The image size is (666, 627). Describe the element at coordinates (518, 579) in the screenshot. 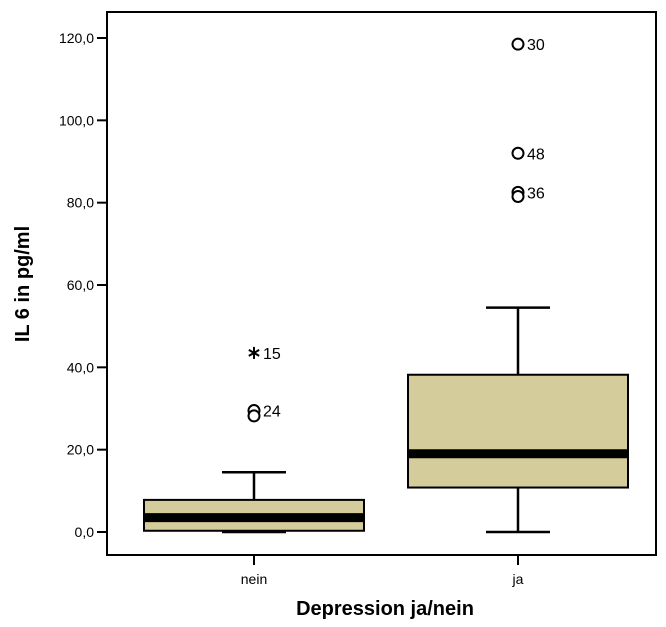

I see `x-tick-label: ja` at that location.